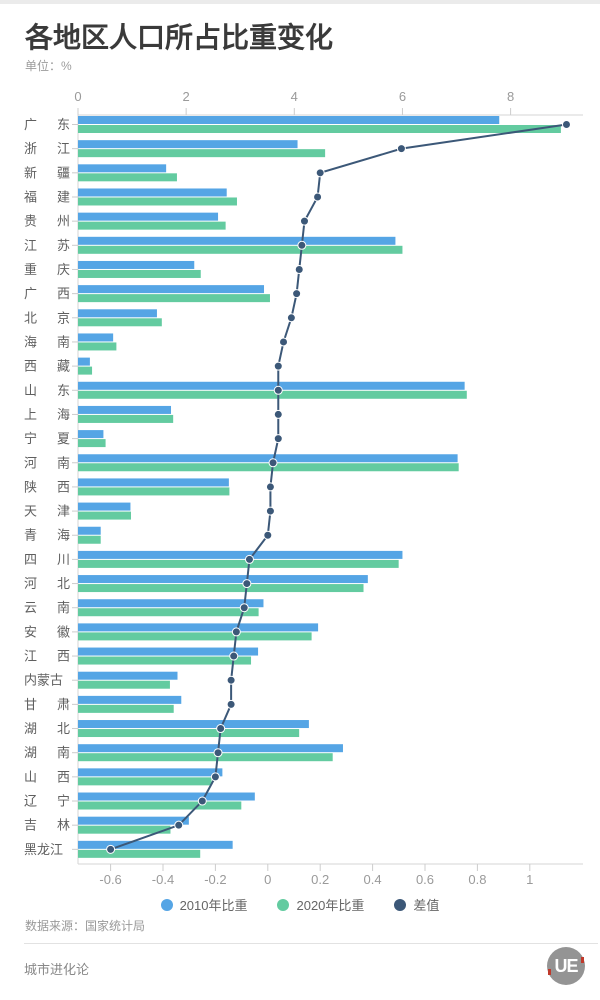 This screenshot has width=600, height=1000. What do you see at coordinates (47, 196) in the screenshot?
I see `category-label: 福建` at bounding box center [47, 196].